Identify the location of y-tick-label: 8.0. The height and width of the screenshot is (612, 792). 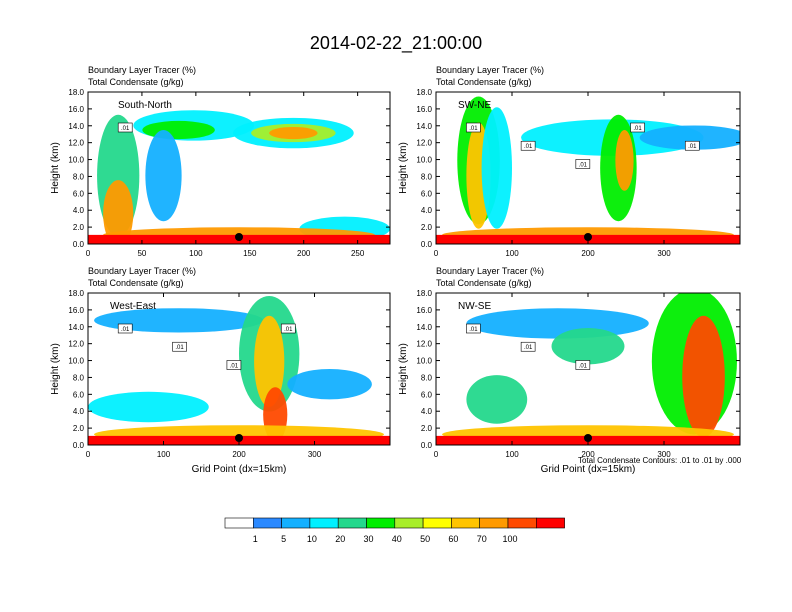
(427, 176).